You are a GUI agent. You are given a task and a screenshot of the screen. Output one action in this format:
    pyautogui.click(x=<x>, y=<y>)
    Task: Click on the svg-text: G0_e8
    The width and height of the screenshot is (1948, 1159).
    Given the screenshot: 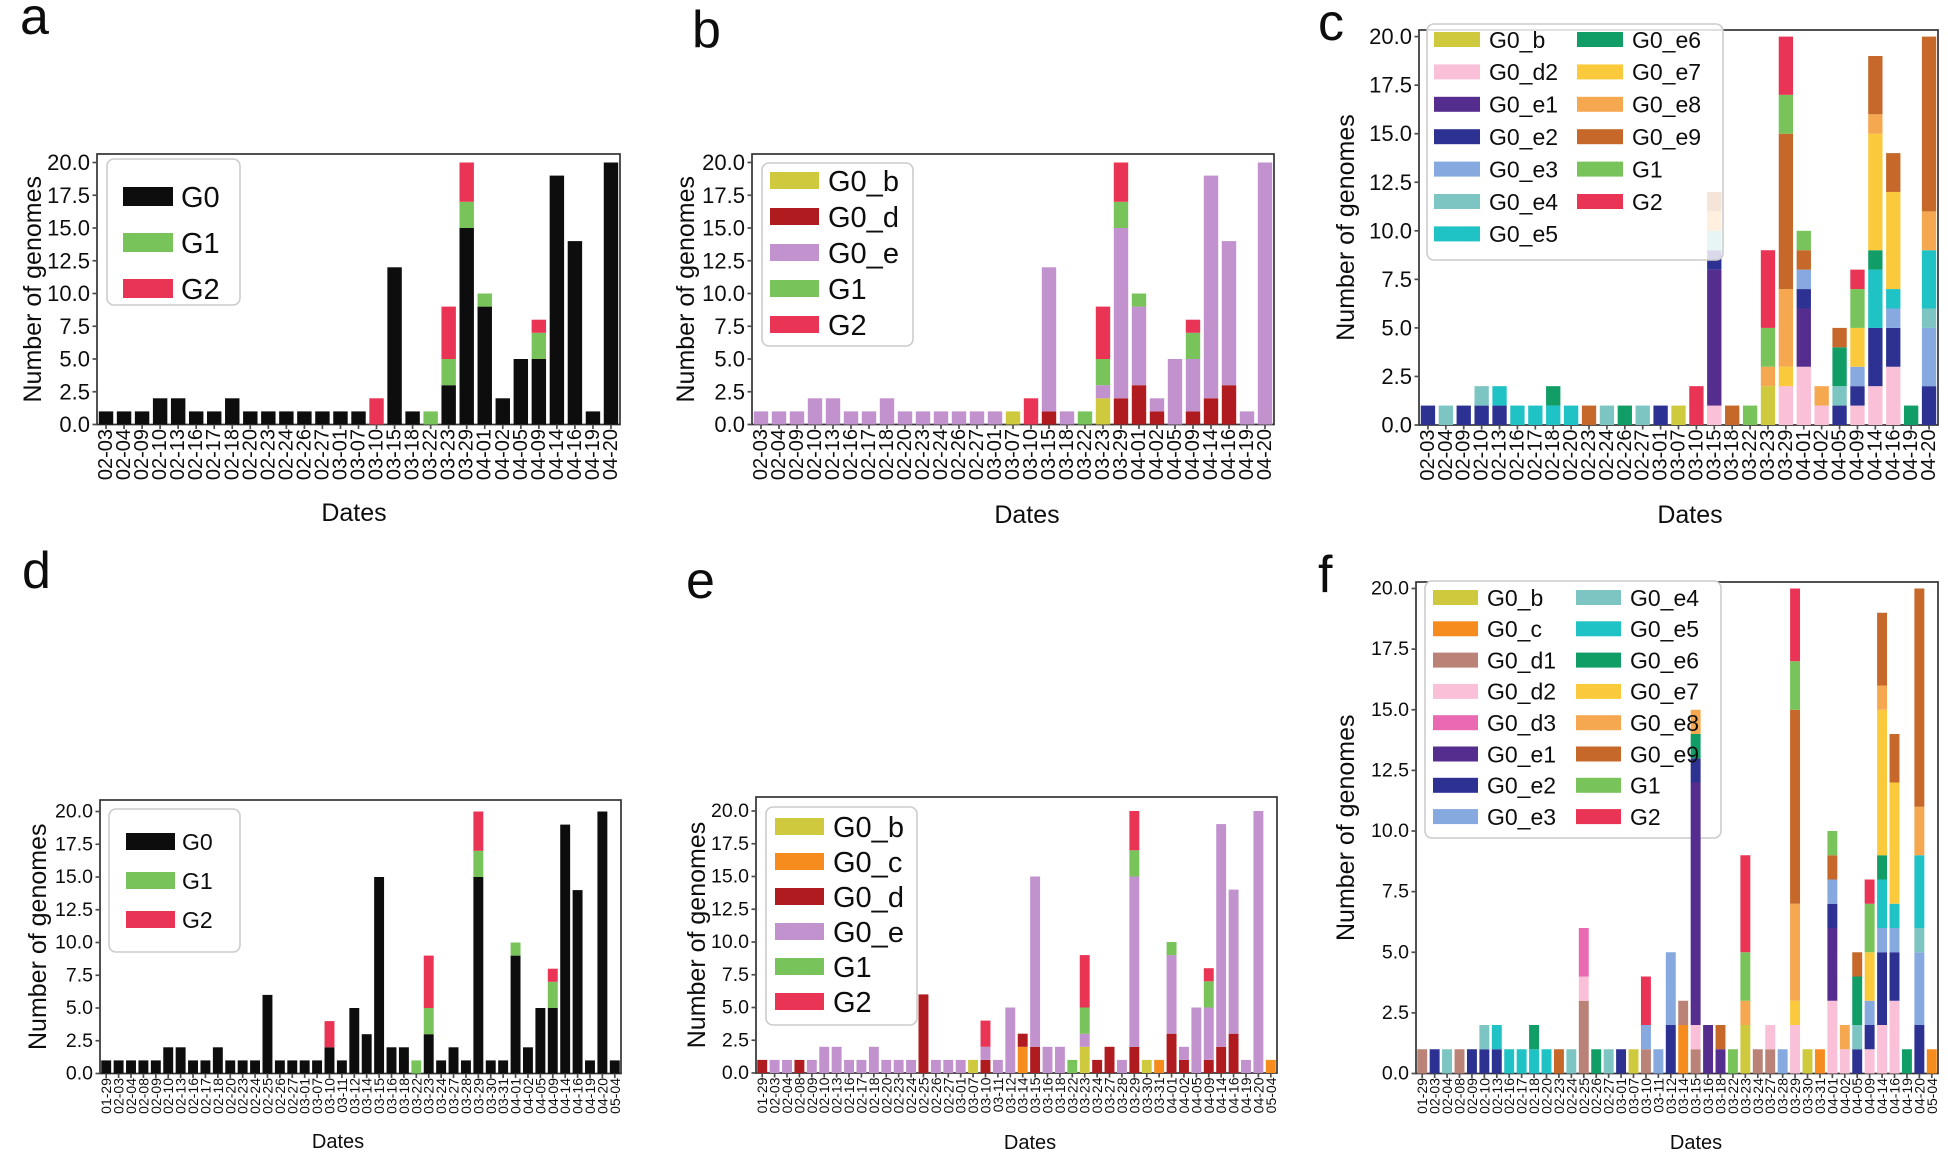 What is the action you would take?
    pyautogui.click(x=1666, y=105)
    